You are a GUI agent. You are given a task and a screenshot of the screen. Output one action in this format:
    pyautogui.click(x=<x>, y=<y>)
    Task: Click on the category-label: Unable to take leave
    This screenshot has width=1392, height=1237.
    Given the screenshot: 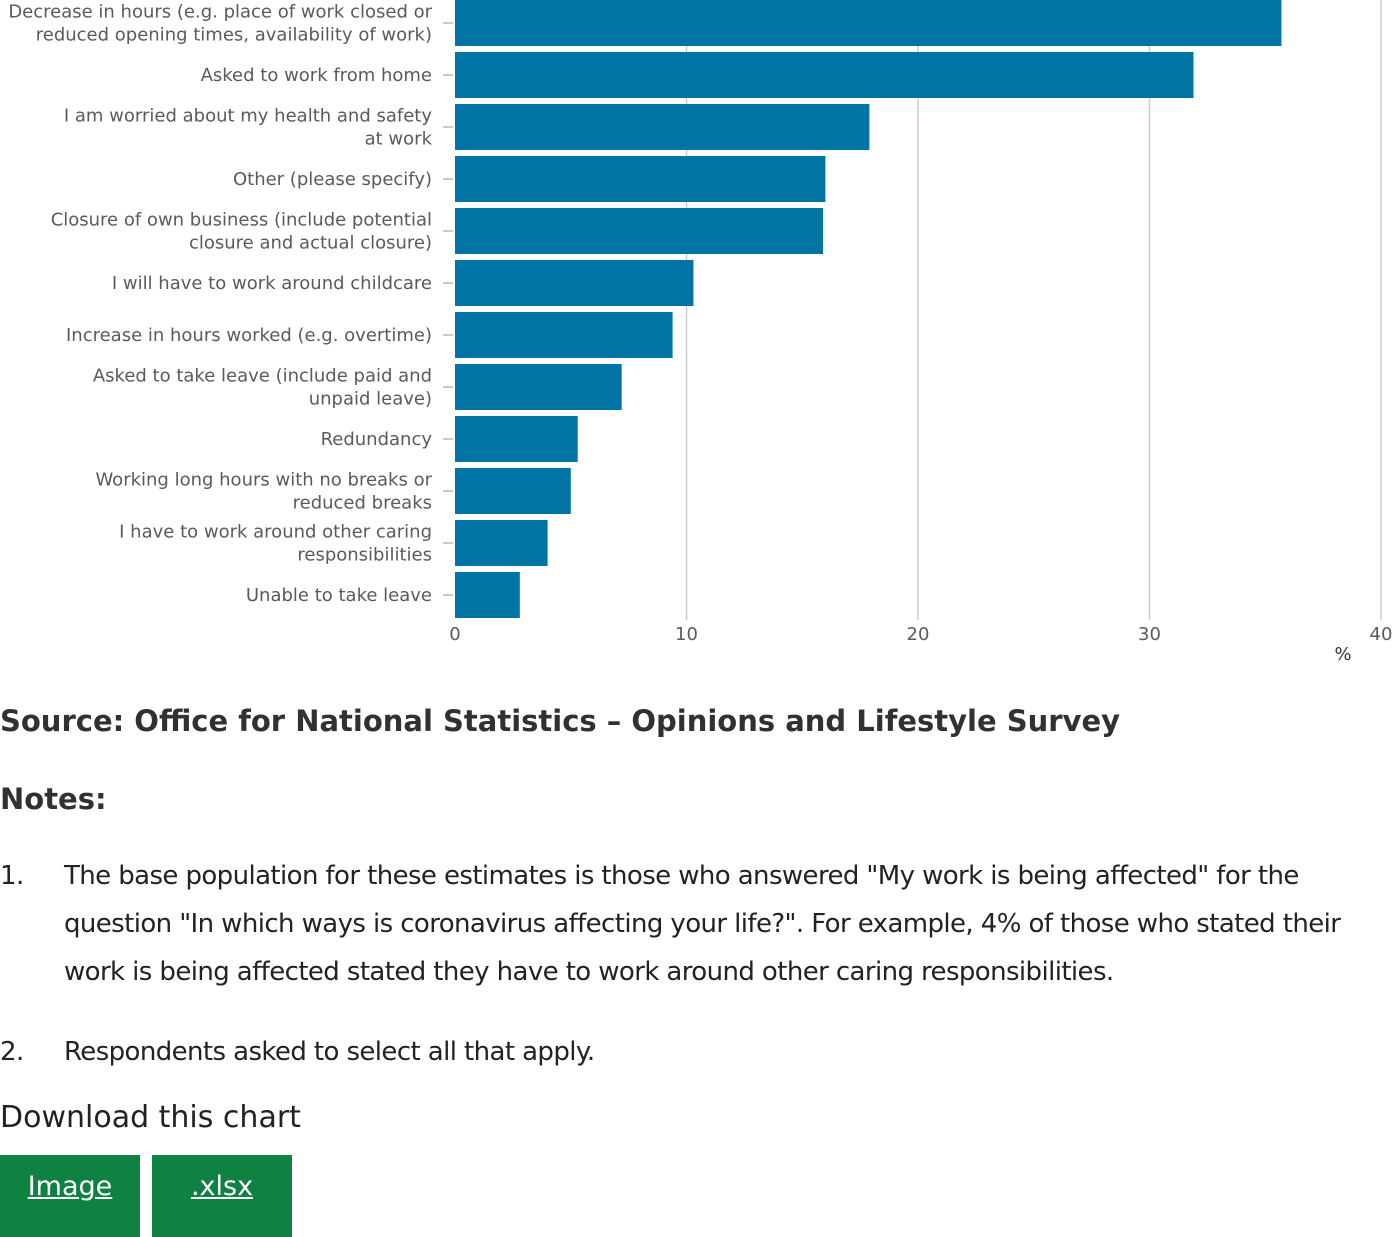 What is the action you would take?
    pyautogui.click(x=339, y=595)
    